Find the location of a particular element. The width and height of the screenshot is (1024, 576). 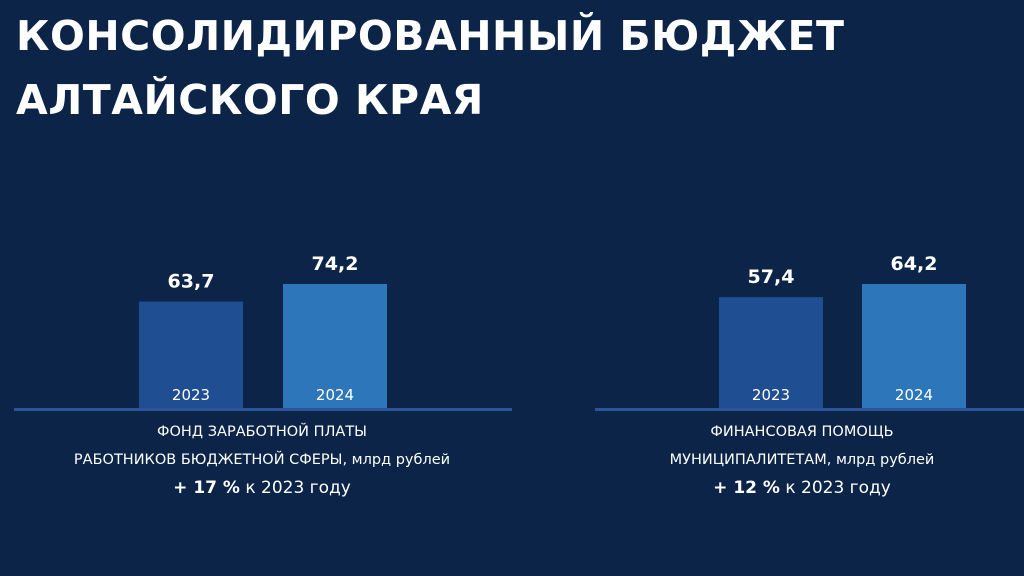

value-label-2024: 64,2 is located at coordinates (914, 264).